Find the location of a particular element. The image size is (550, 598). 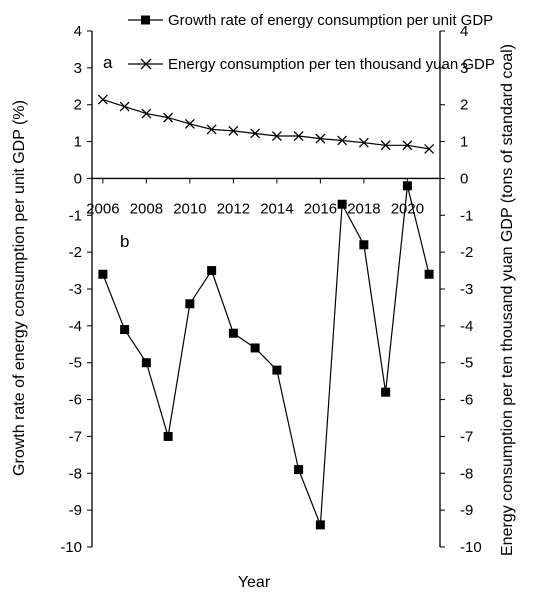

legend-x-marker-icon is located at coordinates (146, 64).